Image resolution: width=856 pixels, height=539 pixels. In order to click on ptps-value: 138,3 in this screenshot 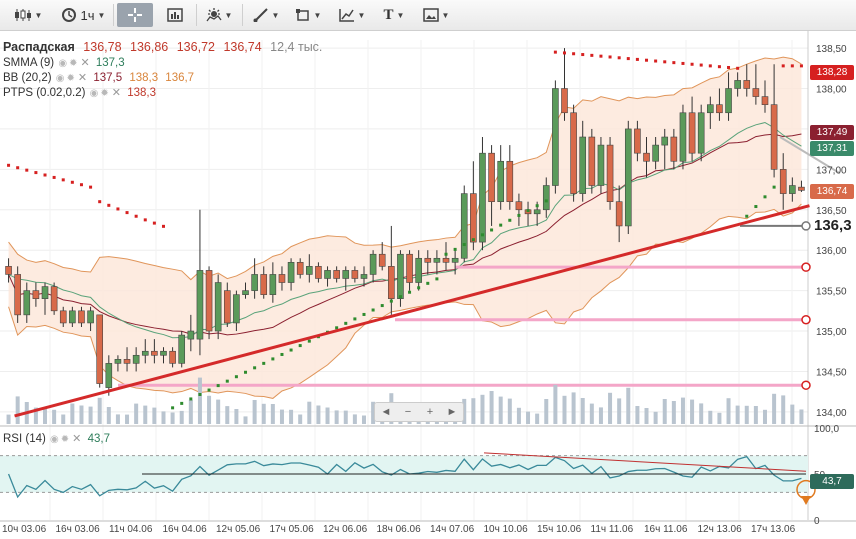, I will do `click(141, 93)`.